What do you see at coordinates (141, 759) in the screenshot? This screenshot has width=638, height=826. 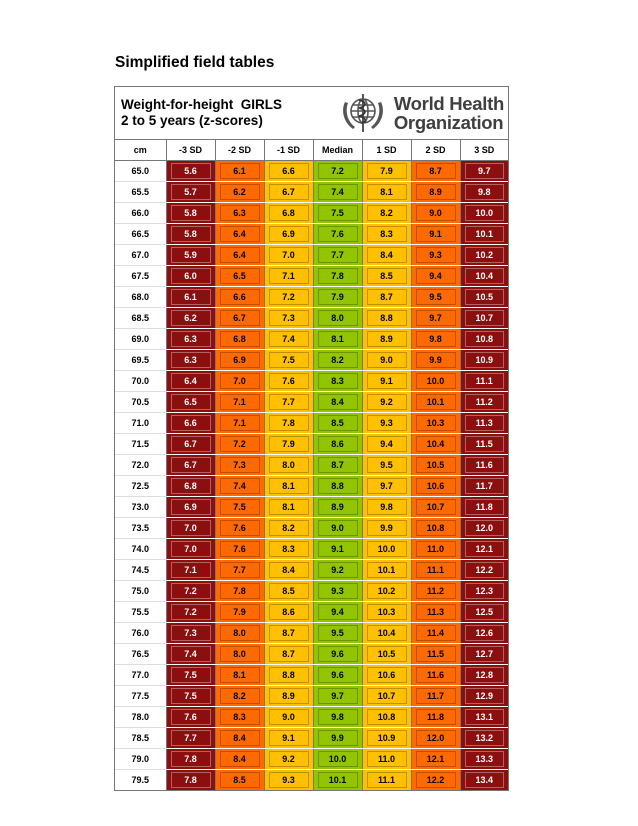 I see `height-cm-cell: 79.0` at bounding box center [141, 759].